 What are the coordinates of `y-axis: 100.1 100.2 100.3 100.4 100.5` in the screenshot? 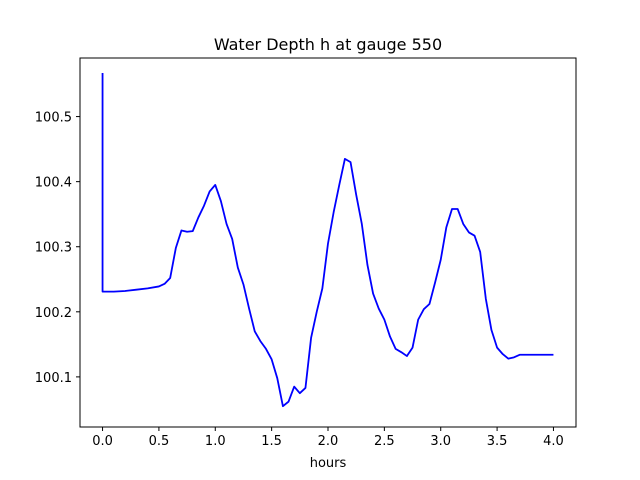 It's located at (57, 248).